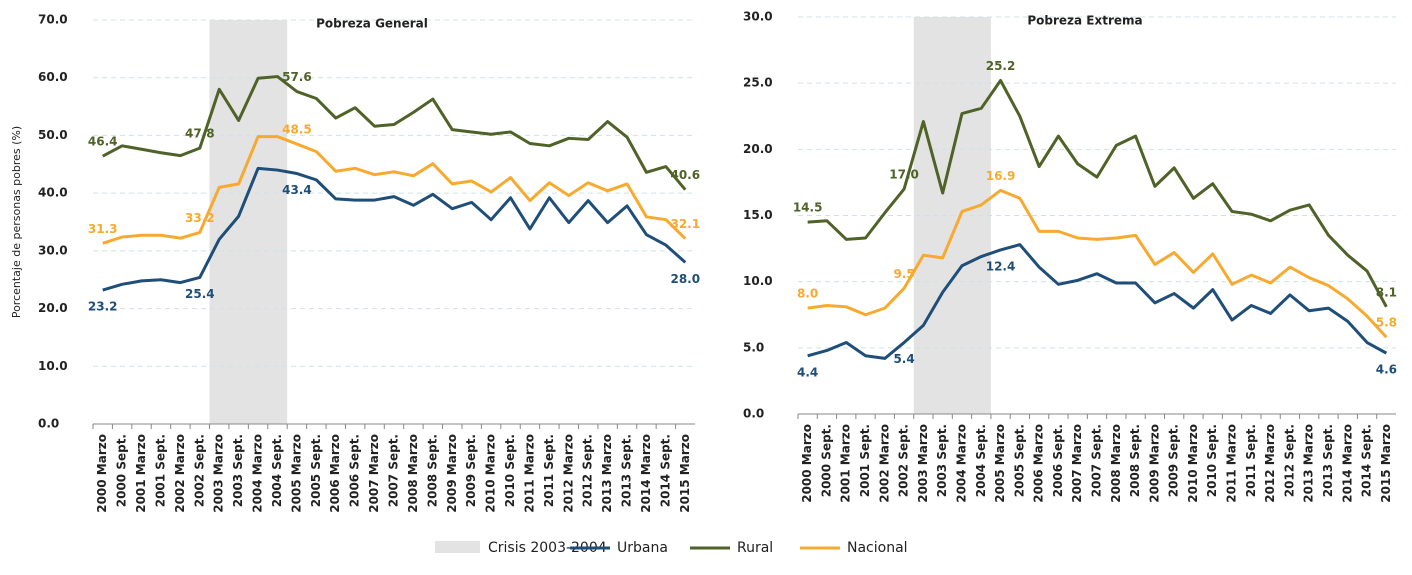 This screenshot has width=1412, height=575. What do you see at coordinates (642, 548) in the screenshot?
I see `legend-label: Urbana` at bounding box center [642, 548].